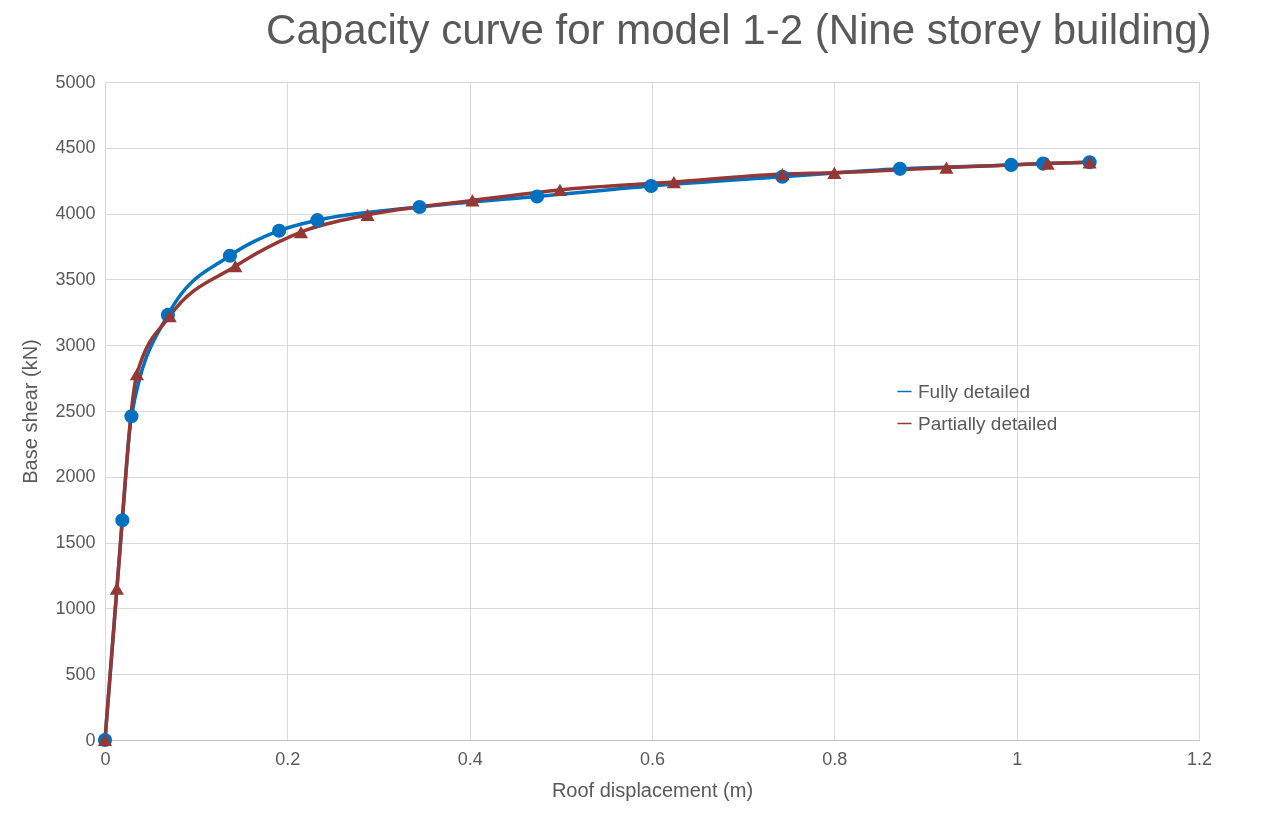 The image size is (1272, 830). What do you see at coordinates (75, 213) in the screenshot?
I see `y-tick-label: 4000` at bounding box center [75, 213].